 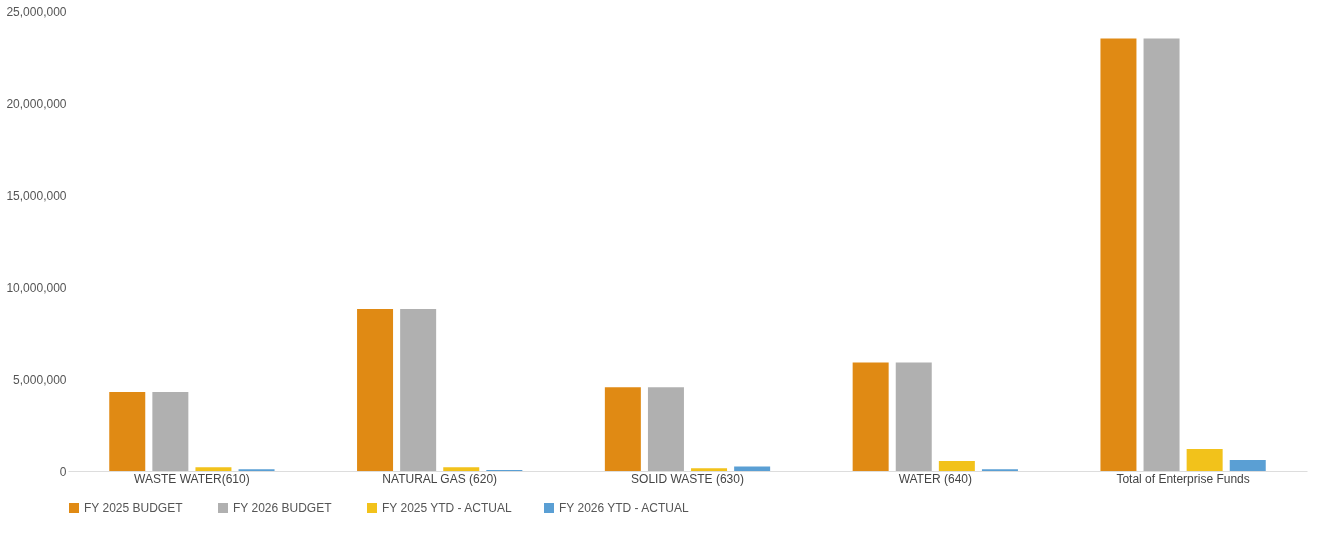 I want to click on y-tick-label: 0, so click(x=63, y=471).